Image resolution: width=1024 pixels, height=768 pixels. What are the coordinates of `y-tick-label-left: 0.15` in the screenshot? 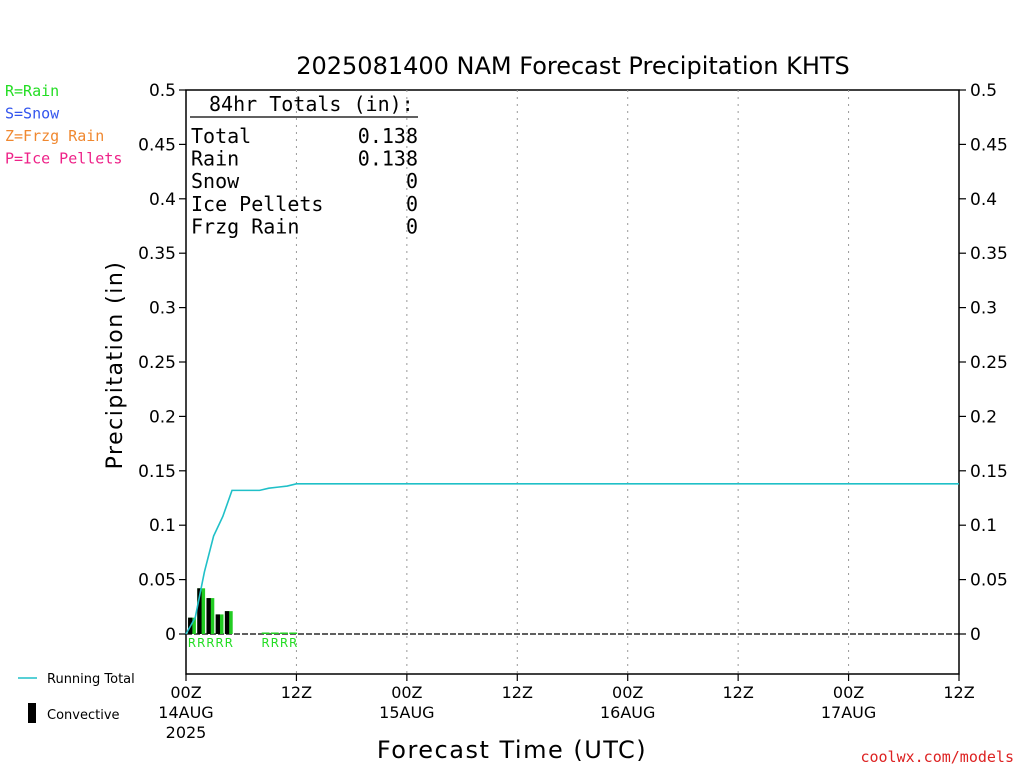 It's located at (157, 472).